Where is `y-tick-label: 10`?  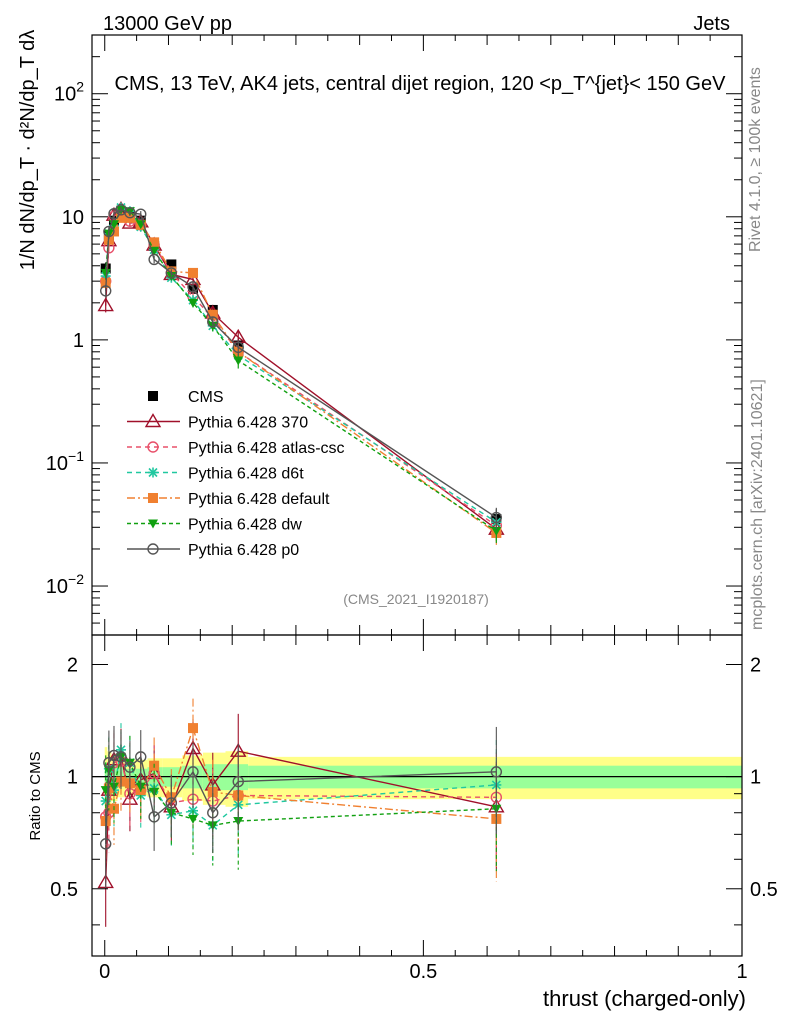 y-tick-label: 10 is located at coordinates (73, 218).